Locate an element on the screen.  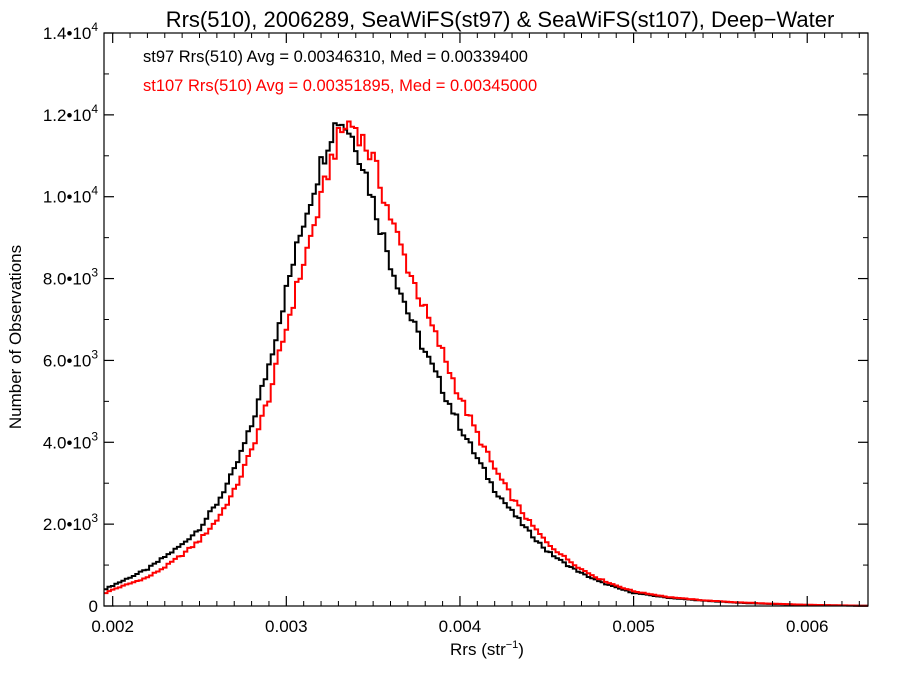
y-tick-label-4: 8.0•103 is located at coordinates (71, 277).